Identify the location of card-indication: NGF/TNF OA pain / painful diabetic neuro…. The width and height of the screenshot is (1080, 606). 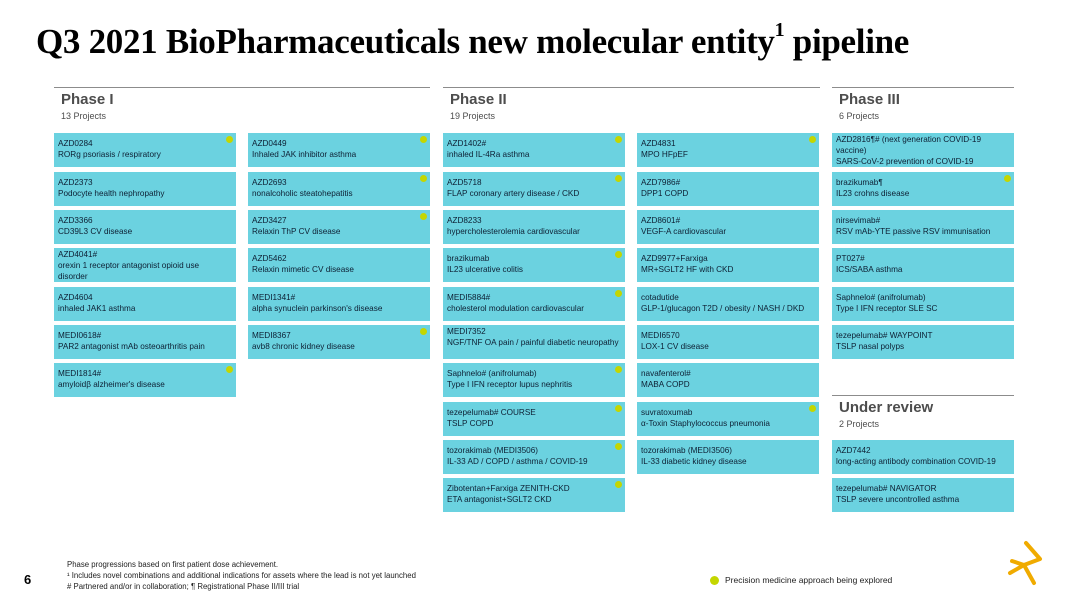
(533, 342).